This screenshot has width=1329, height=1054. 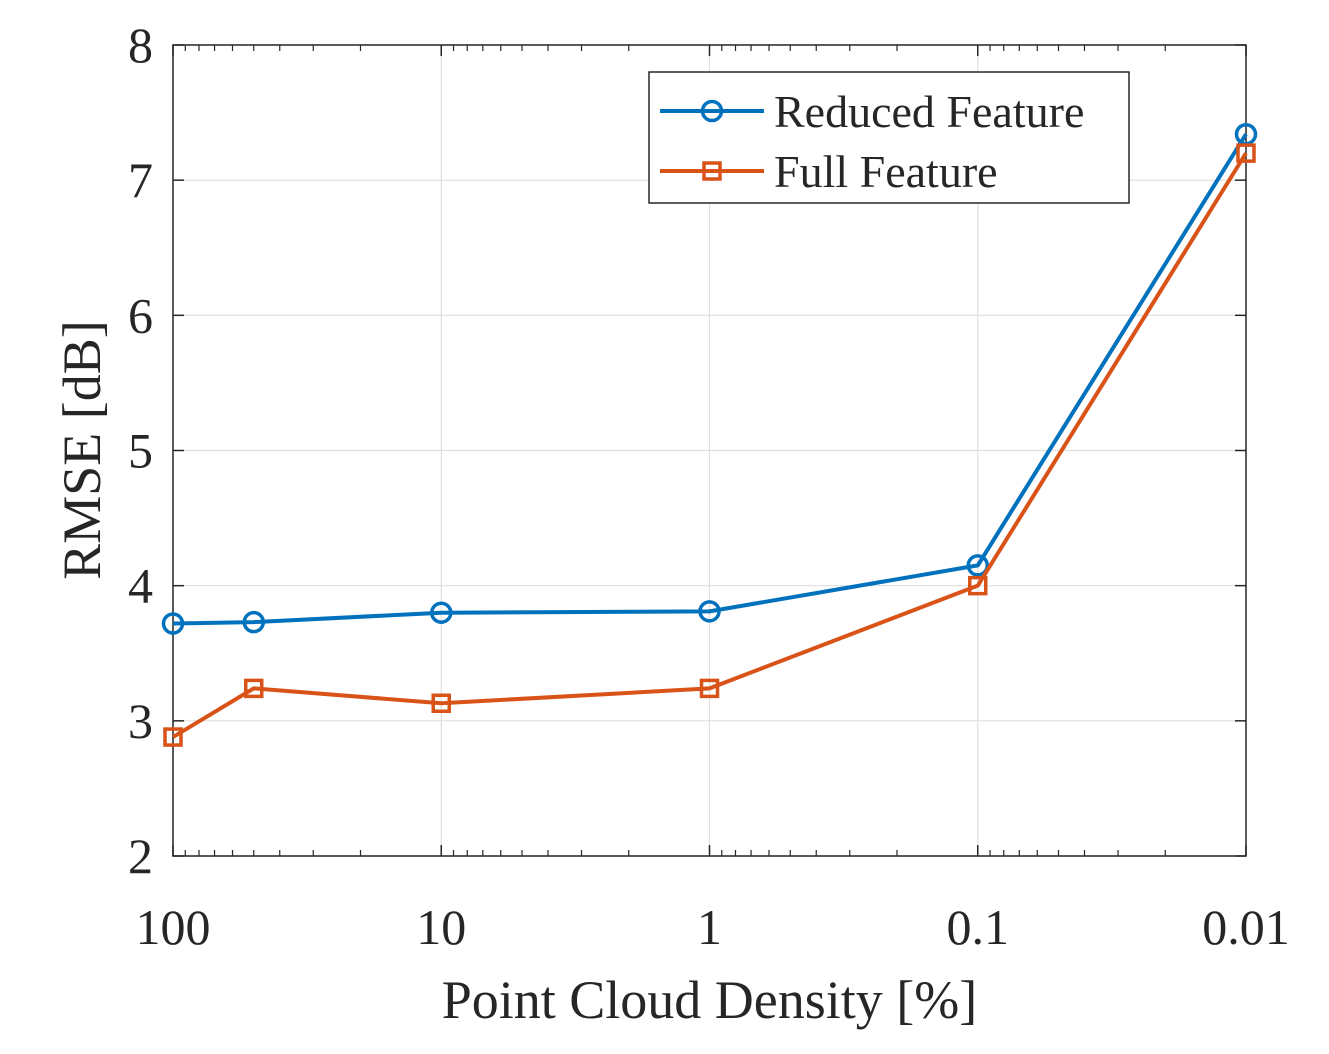 I want to click on x-tick-labels: 100 10 1 0.1 0.01, so click(x=713, y=927).